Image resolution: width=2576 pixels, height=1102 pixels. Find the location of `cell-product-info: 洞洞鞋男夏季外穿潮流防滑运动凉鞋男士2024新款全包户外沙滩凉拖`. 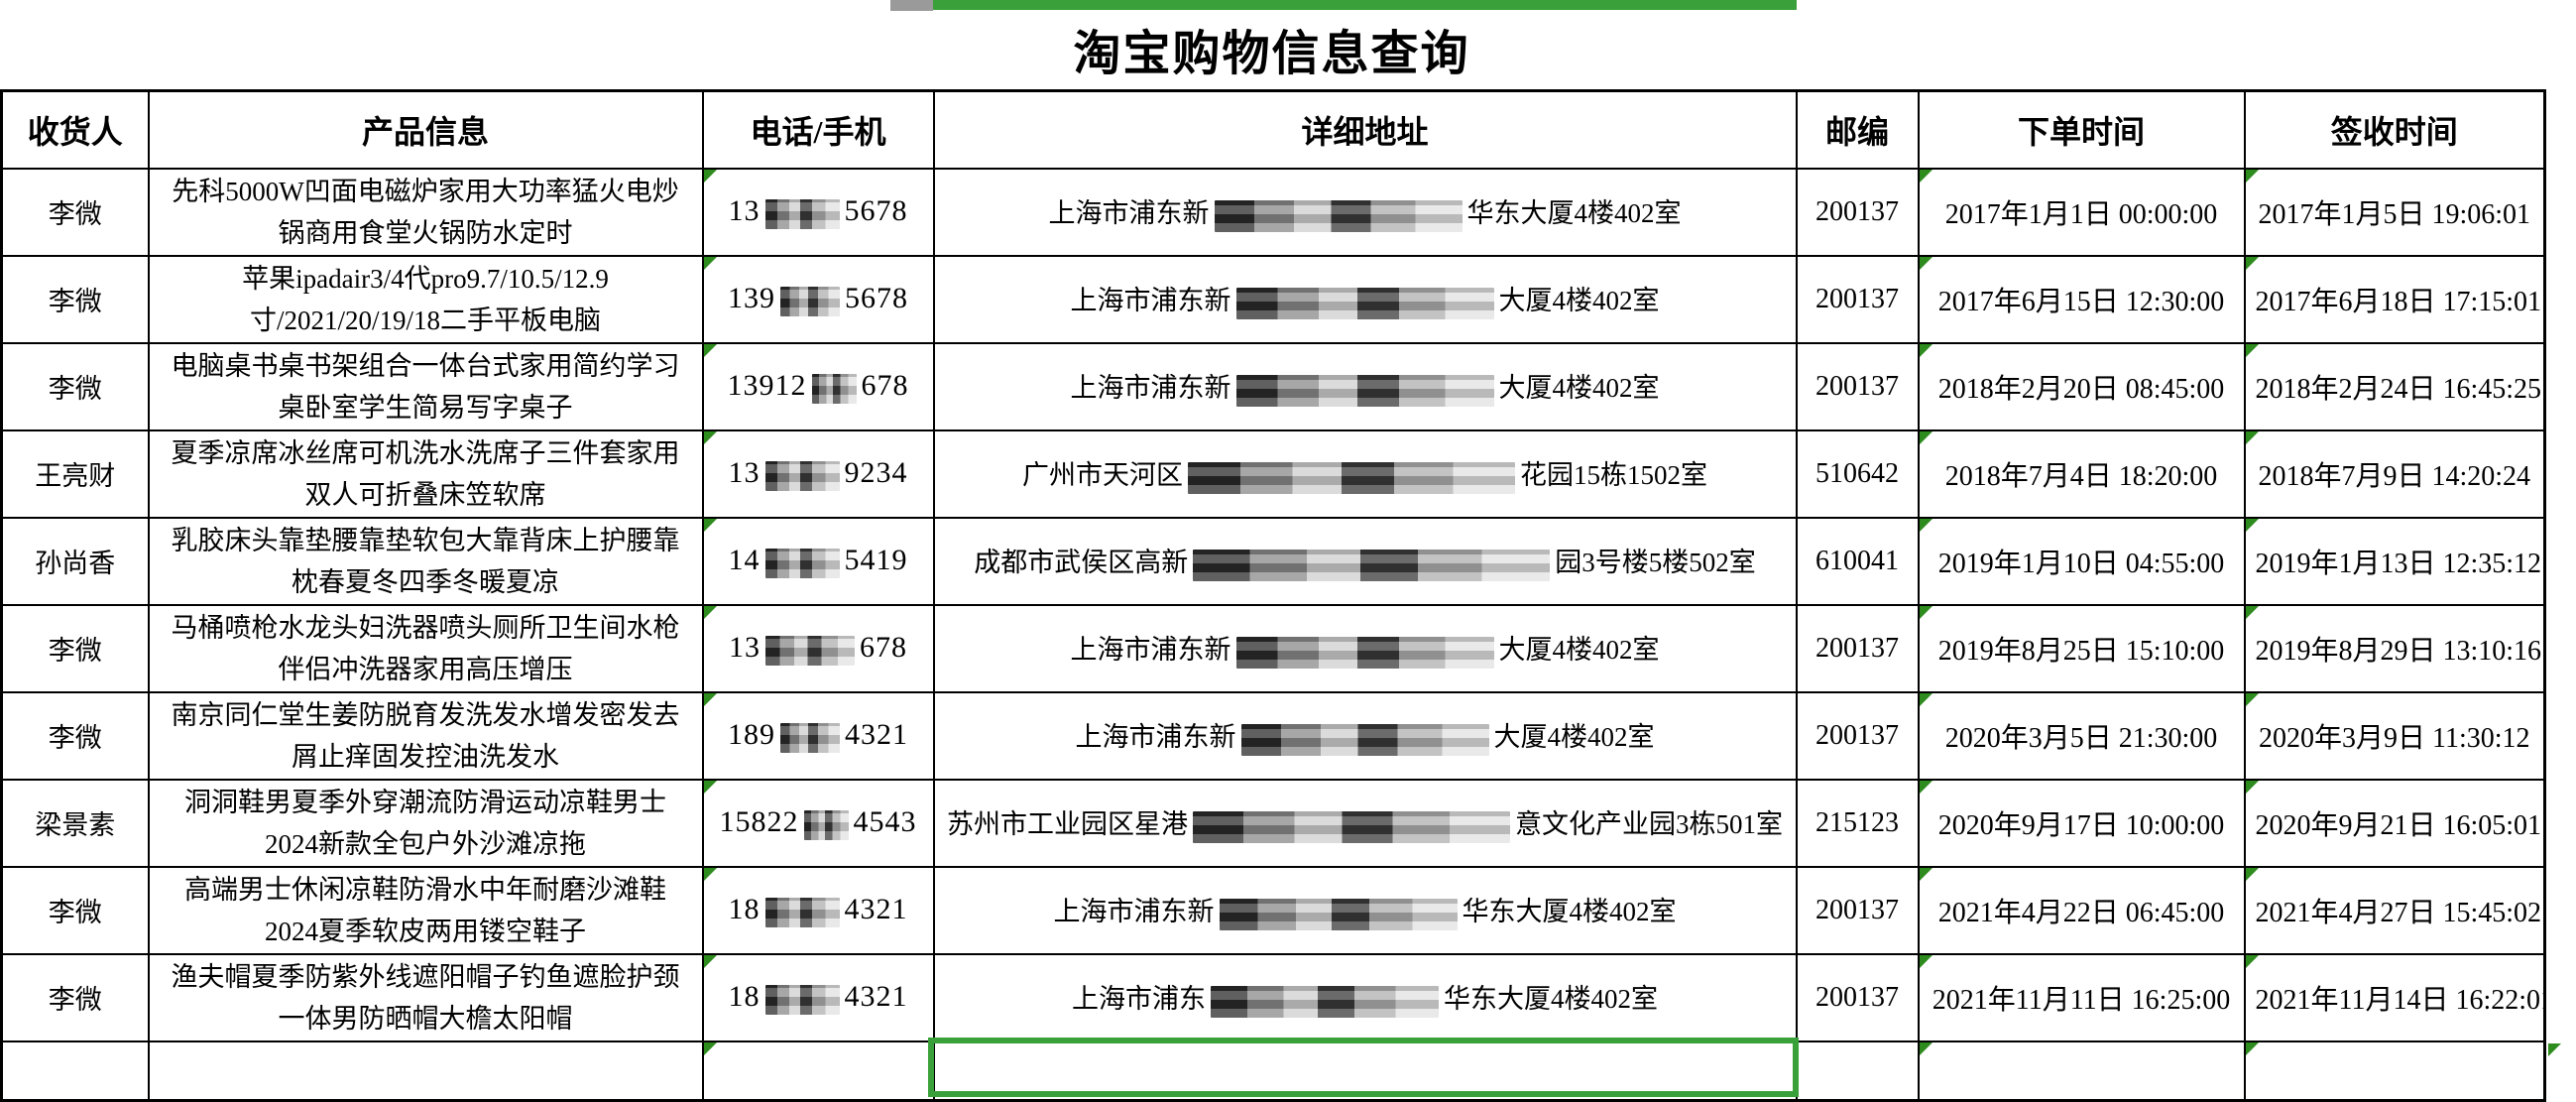

cell-product-info: 洞洞鞋男夏季外穿潮流防滑运动凉鞋男士2024新款全包户外沙滩凉拖 is located at coordinates (425, 823).